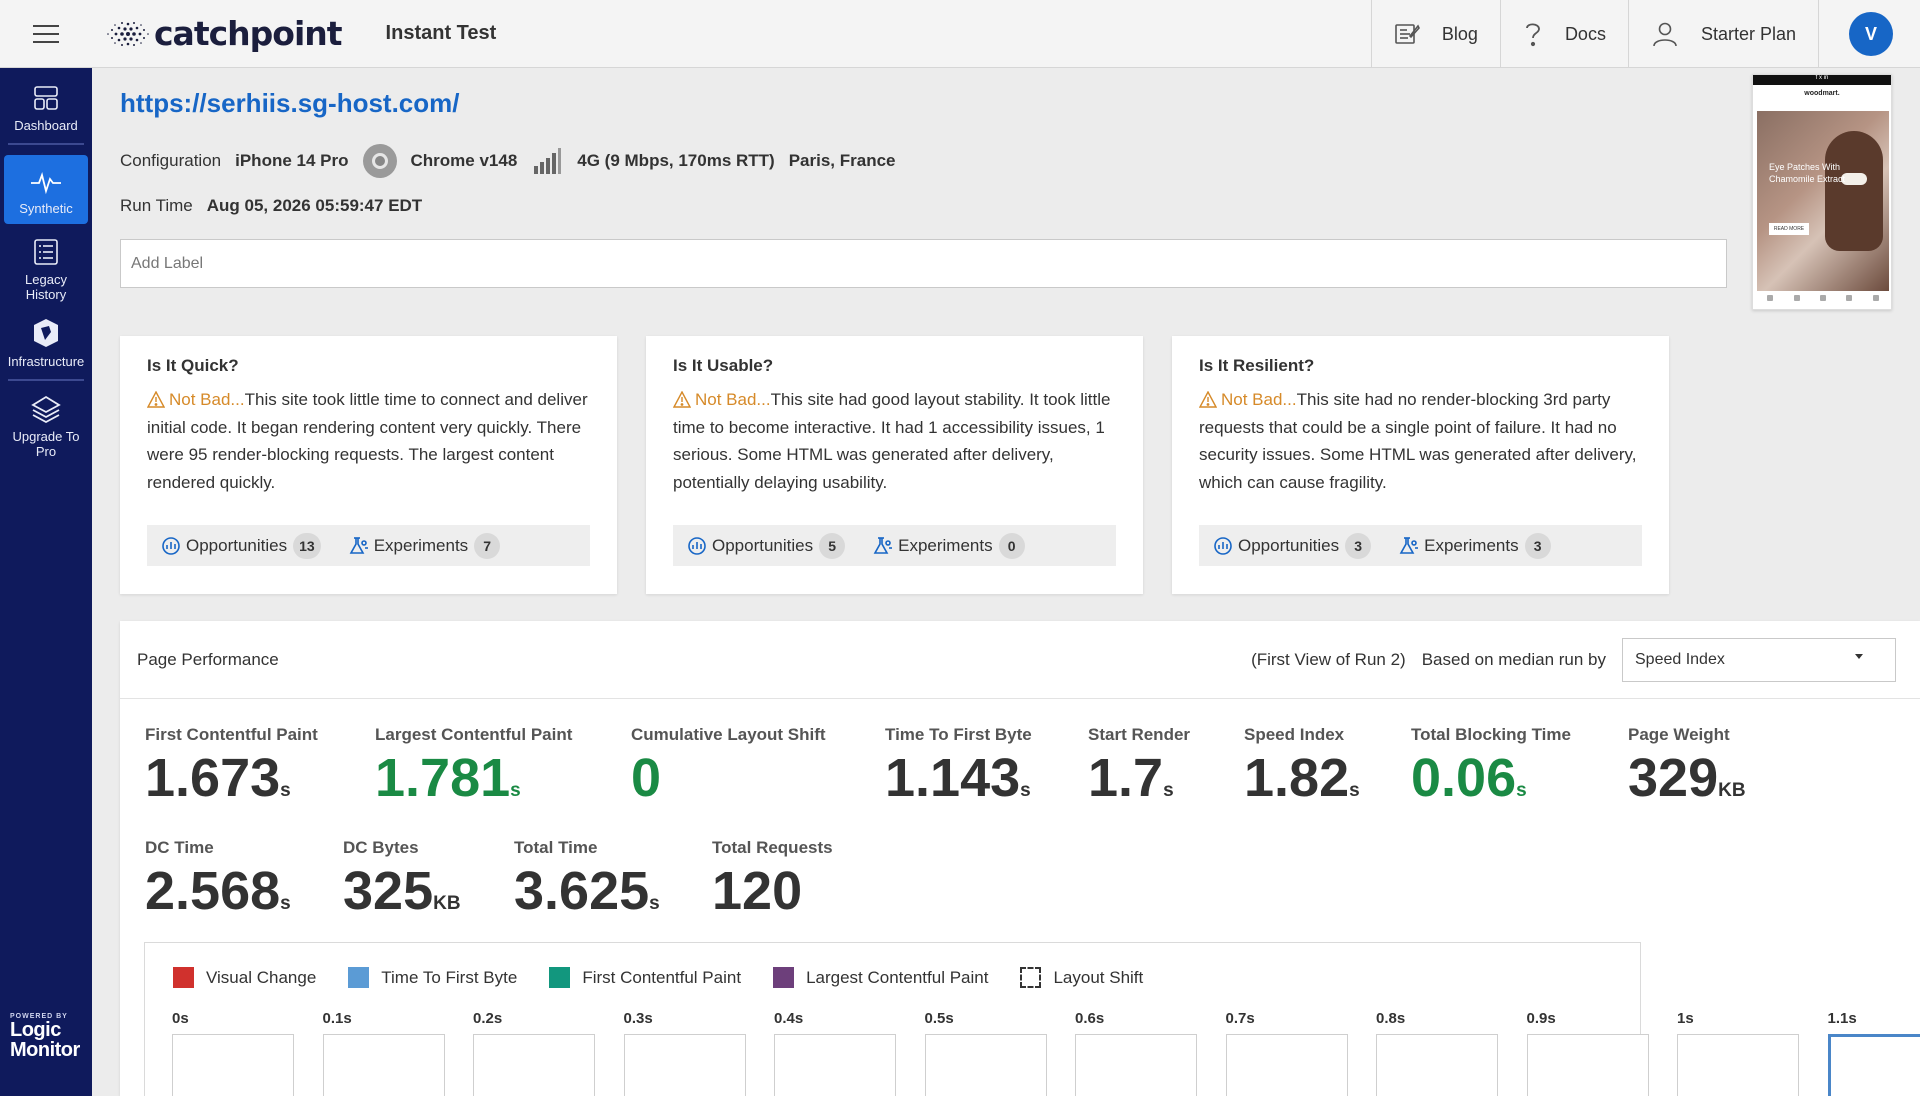  What do you see at coordinates (441, 33) in the screenshot?
I see `app-title: Instant Test` at bounding box center [441, 33].